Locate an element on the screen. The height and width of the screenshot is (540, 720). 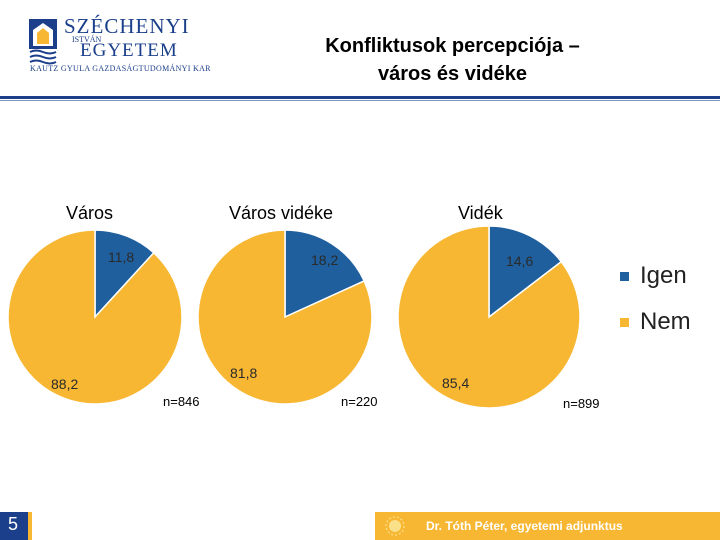
pie-slice-videk-nem is located at coordinates (489, 317).